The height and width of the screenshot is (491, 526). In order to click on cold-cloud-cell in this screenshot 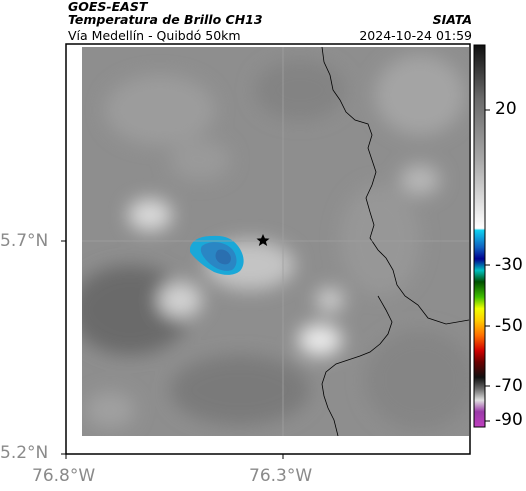, I will do `click(217, 255)`.